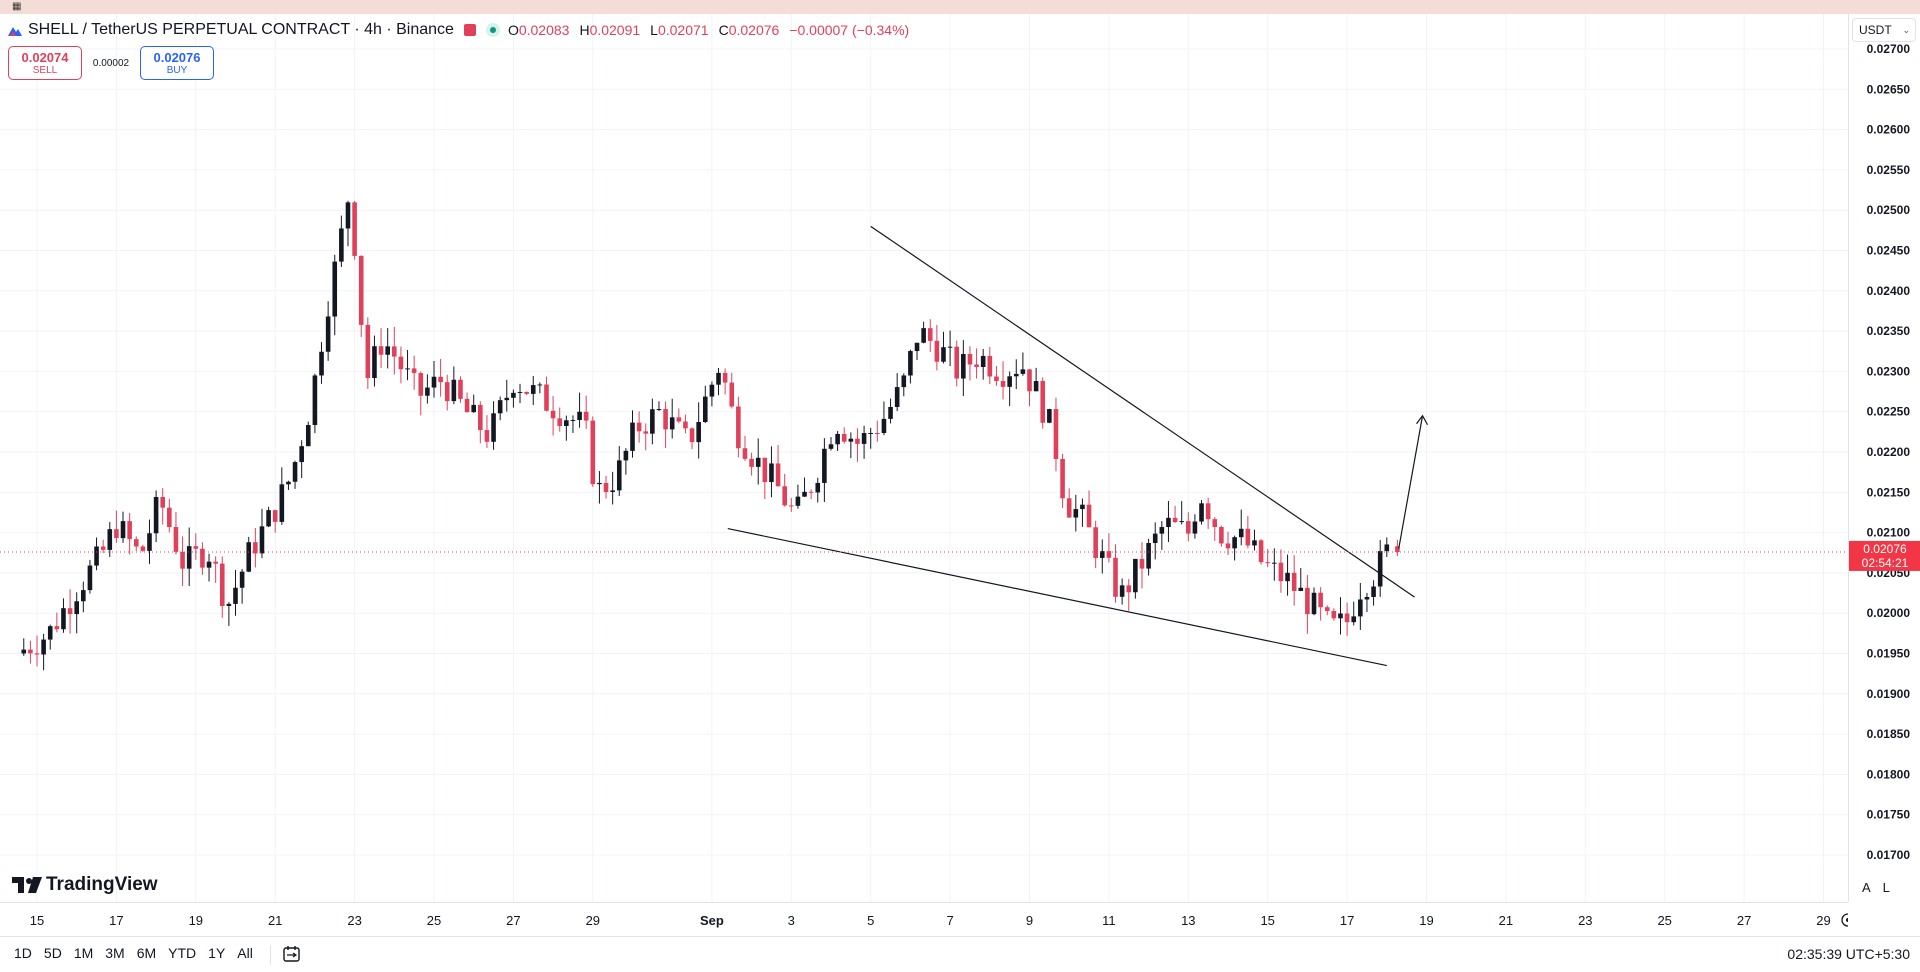 This screenshot has height=972, width=1920. What do you see at coordinates (1848, 920) in the screenshot?
I see `settings-icon` at bounding box center [1848, 920].